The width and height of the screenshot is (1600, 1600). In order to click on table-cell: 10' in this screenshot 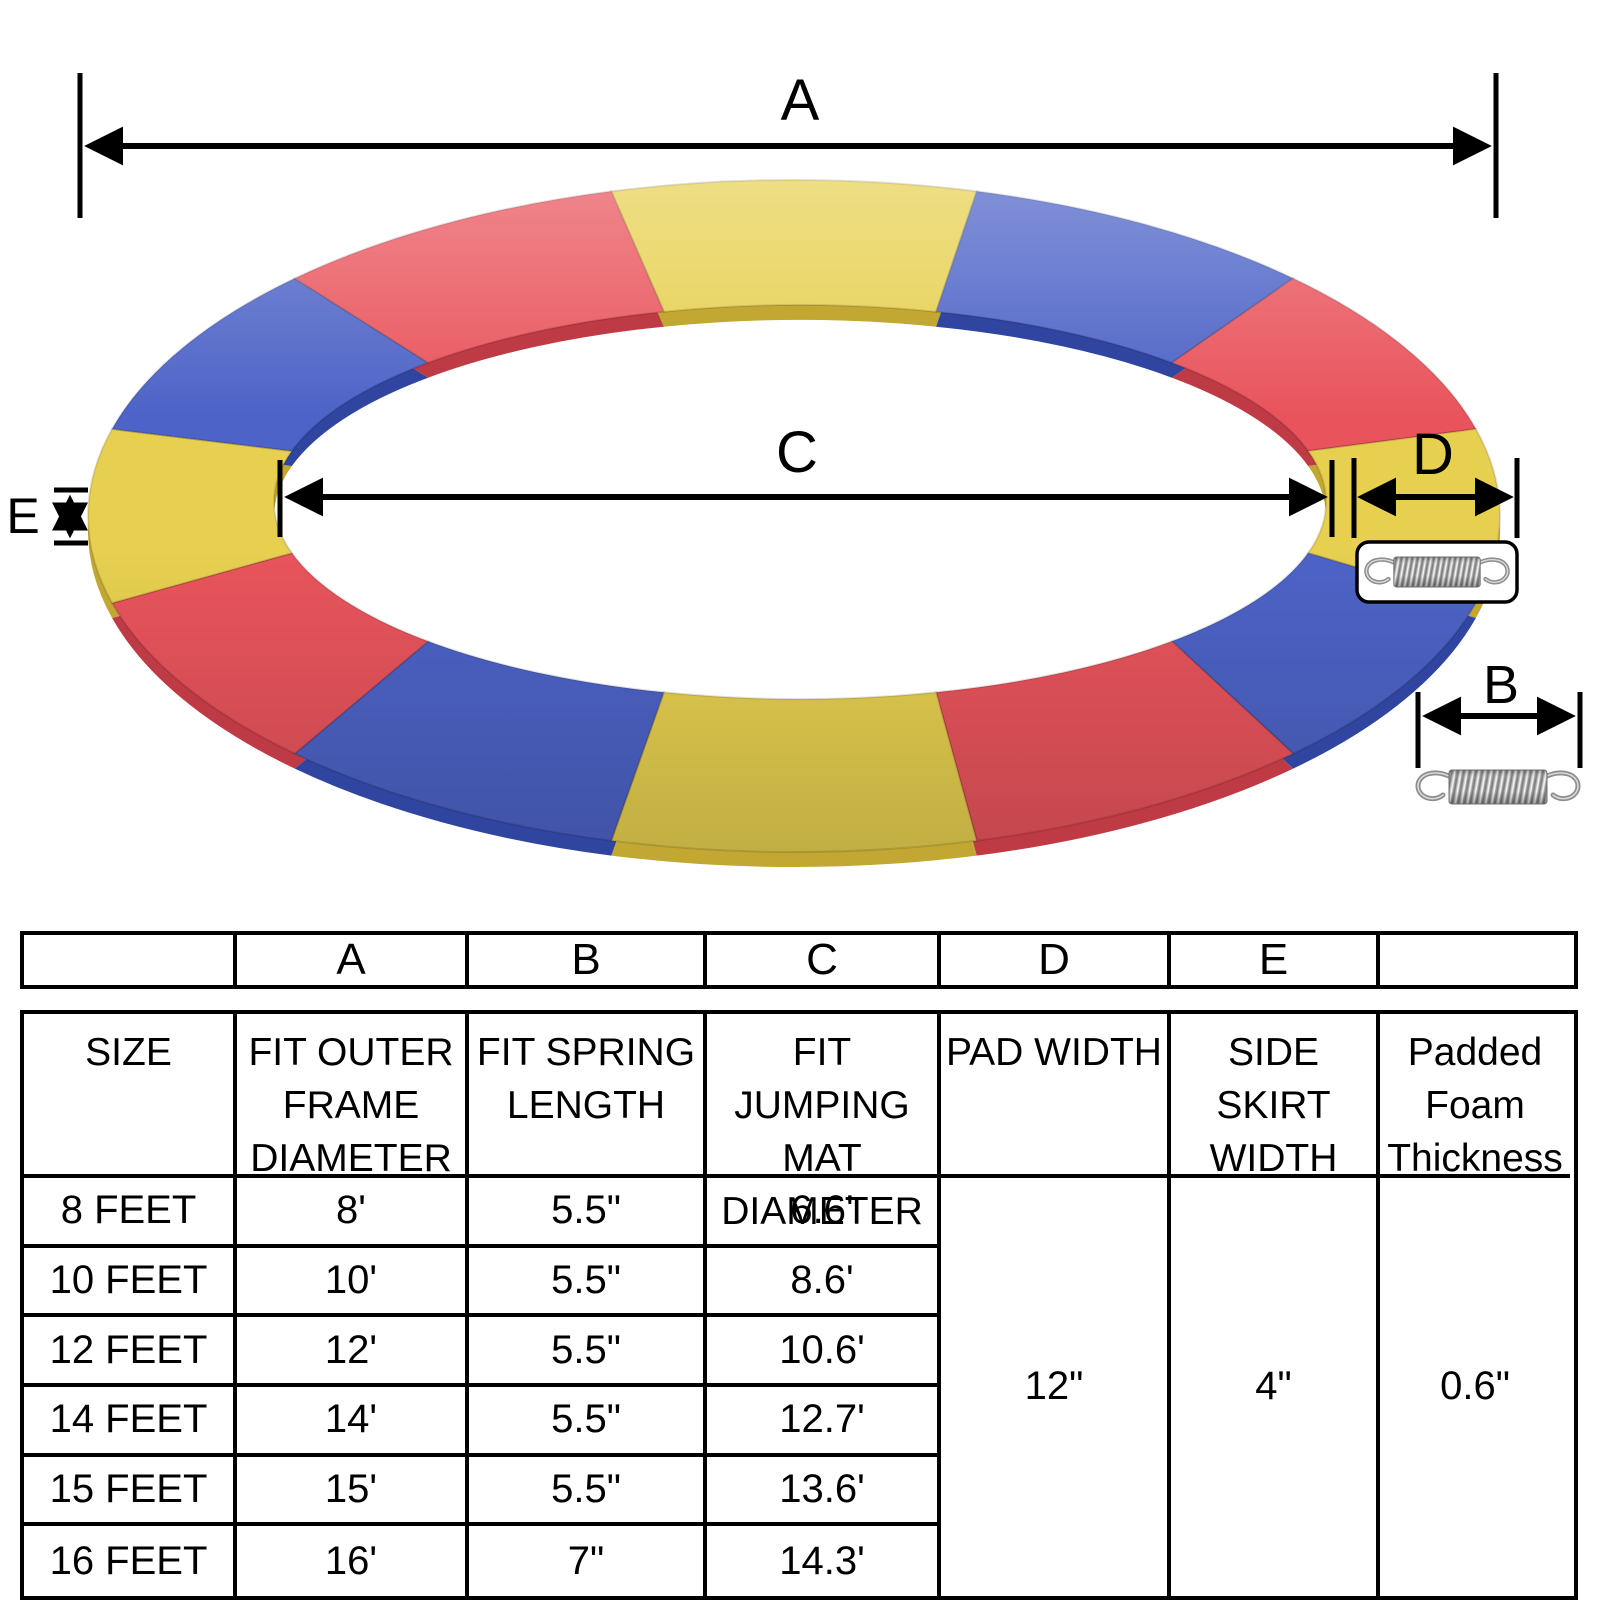, I will do `click(353, 1282)`.